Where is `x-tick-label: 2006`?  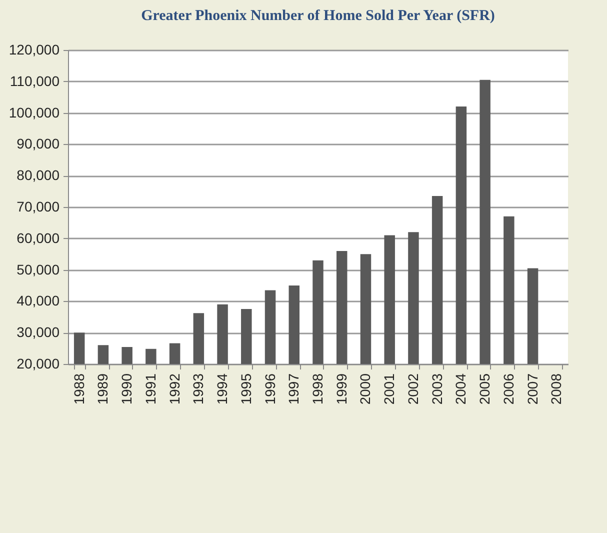 x-tick-label: 2006 is located at coordinates (508, 389).